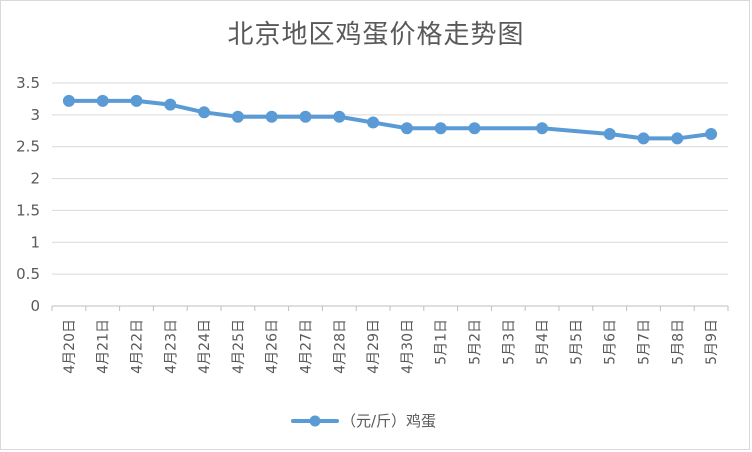  What do you see at coordinates (611, 342) in the screenshot?
I see `x-tick-label: 5月6日` at bounding box center [611, 342].